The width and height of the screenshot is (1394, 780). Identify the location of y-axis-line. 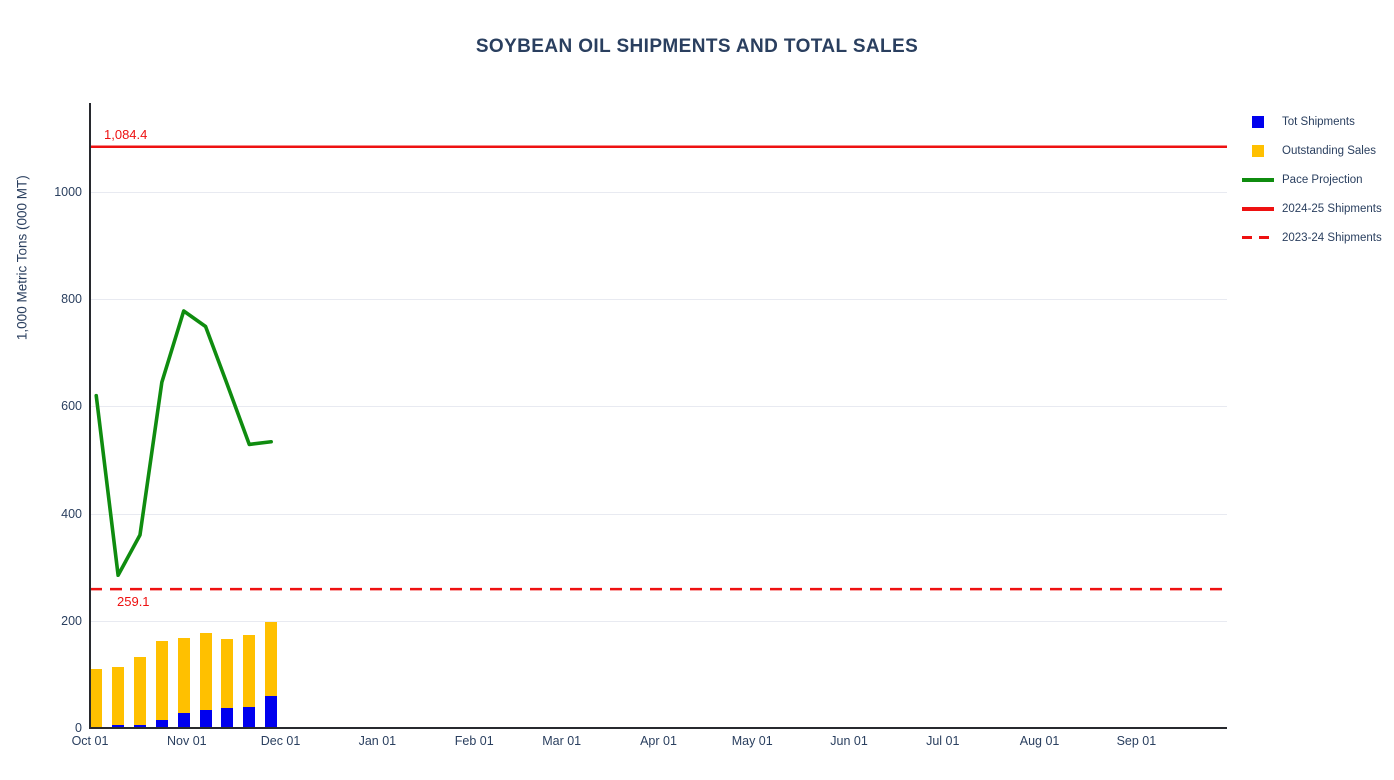
(90, 415).